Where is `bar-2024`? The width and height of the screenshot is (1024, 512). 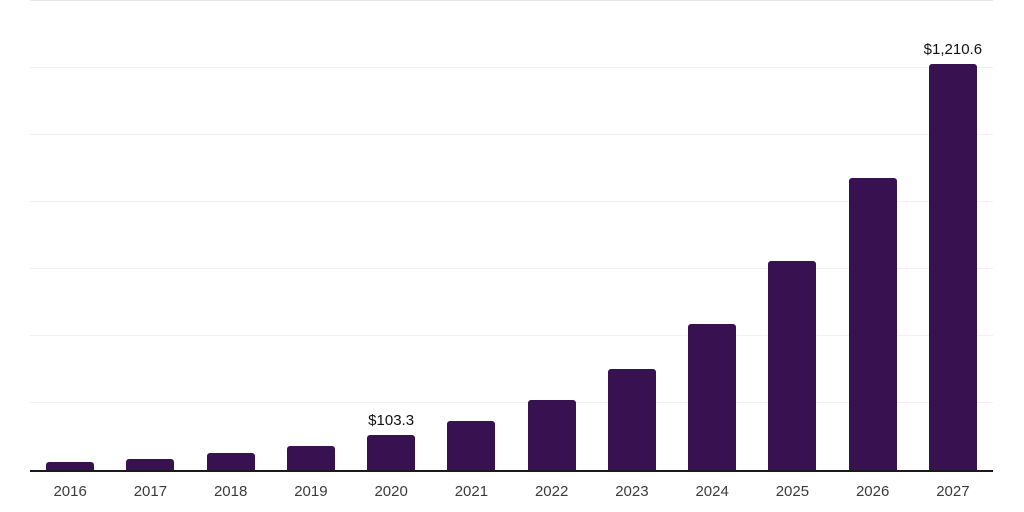
bar-2024 is located at coordinates (712, 396).